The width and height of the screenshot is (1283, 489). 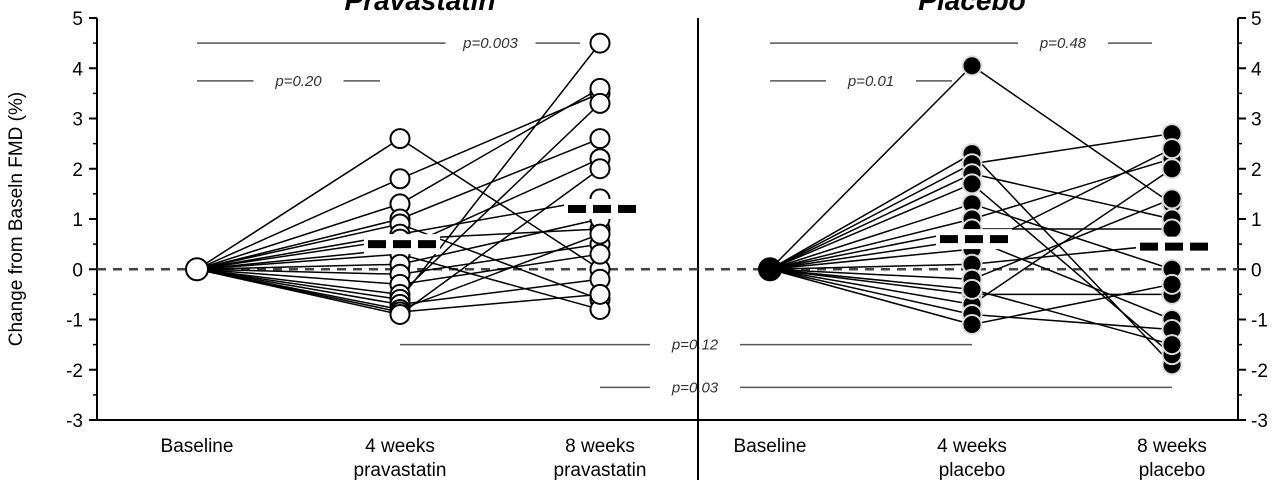 What do you see at coordinates (77, 220) in the screenshot?
I see `y-tick-label-left: 1` at bounding box center [77, 220].